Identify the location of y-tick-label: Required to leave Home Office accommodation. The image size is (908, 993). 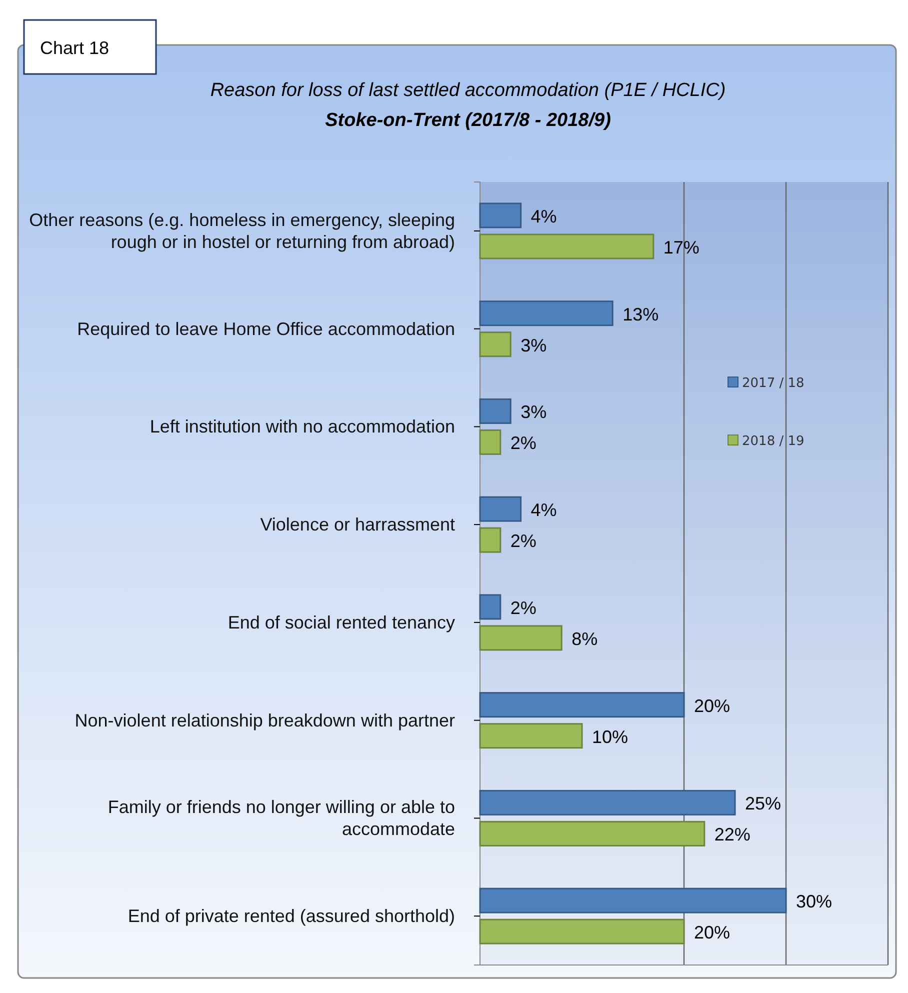
(266, 328).